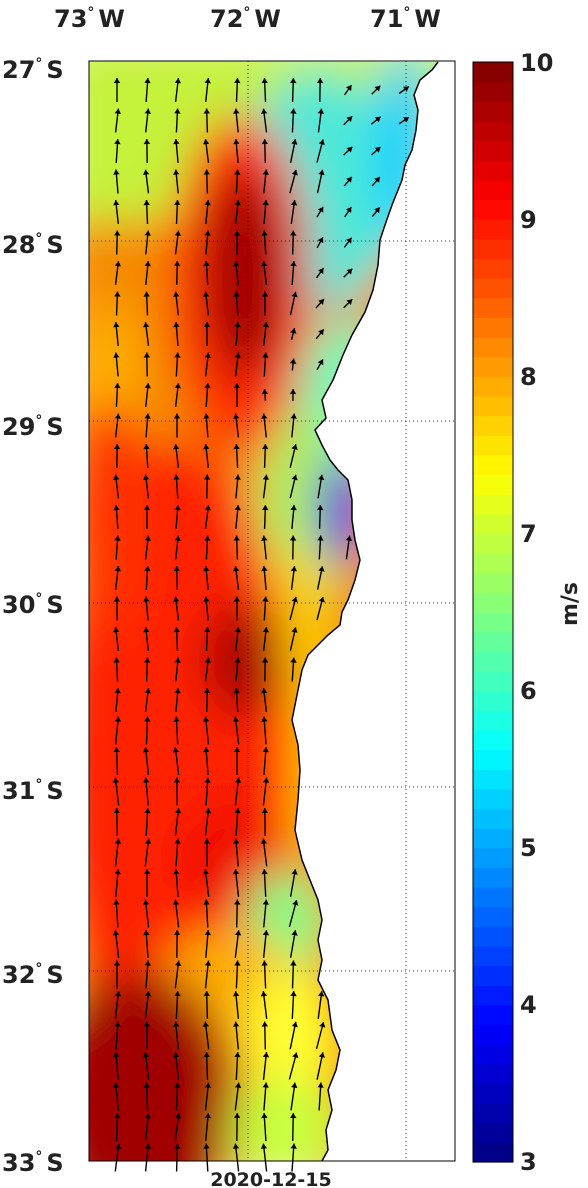 The width and height of the screenshot is (588, 1188). I want to click on colorbar-tick-3: 3, so click(528, 1162).